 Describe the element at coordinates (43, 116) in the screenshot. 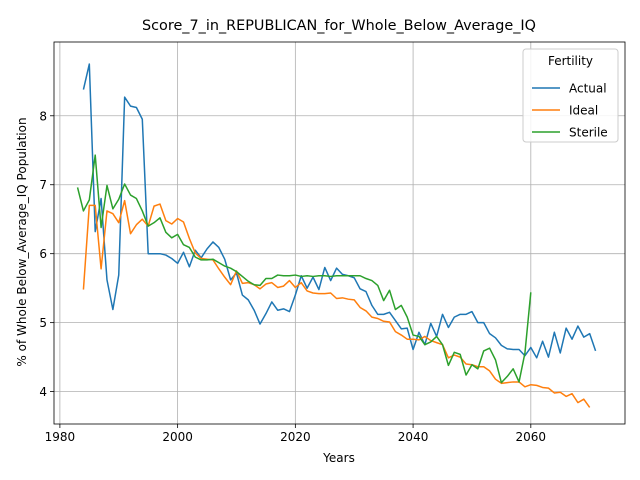

I see `y-tick-label: 8` at that location.